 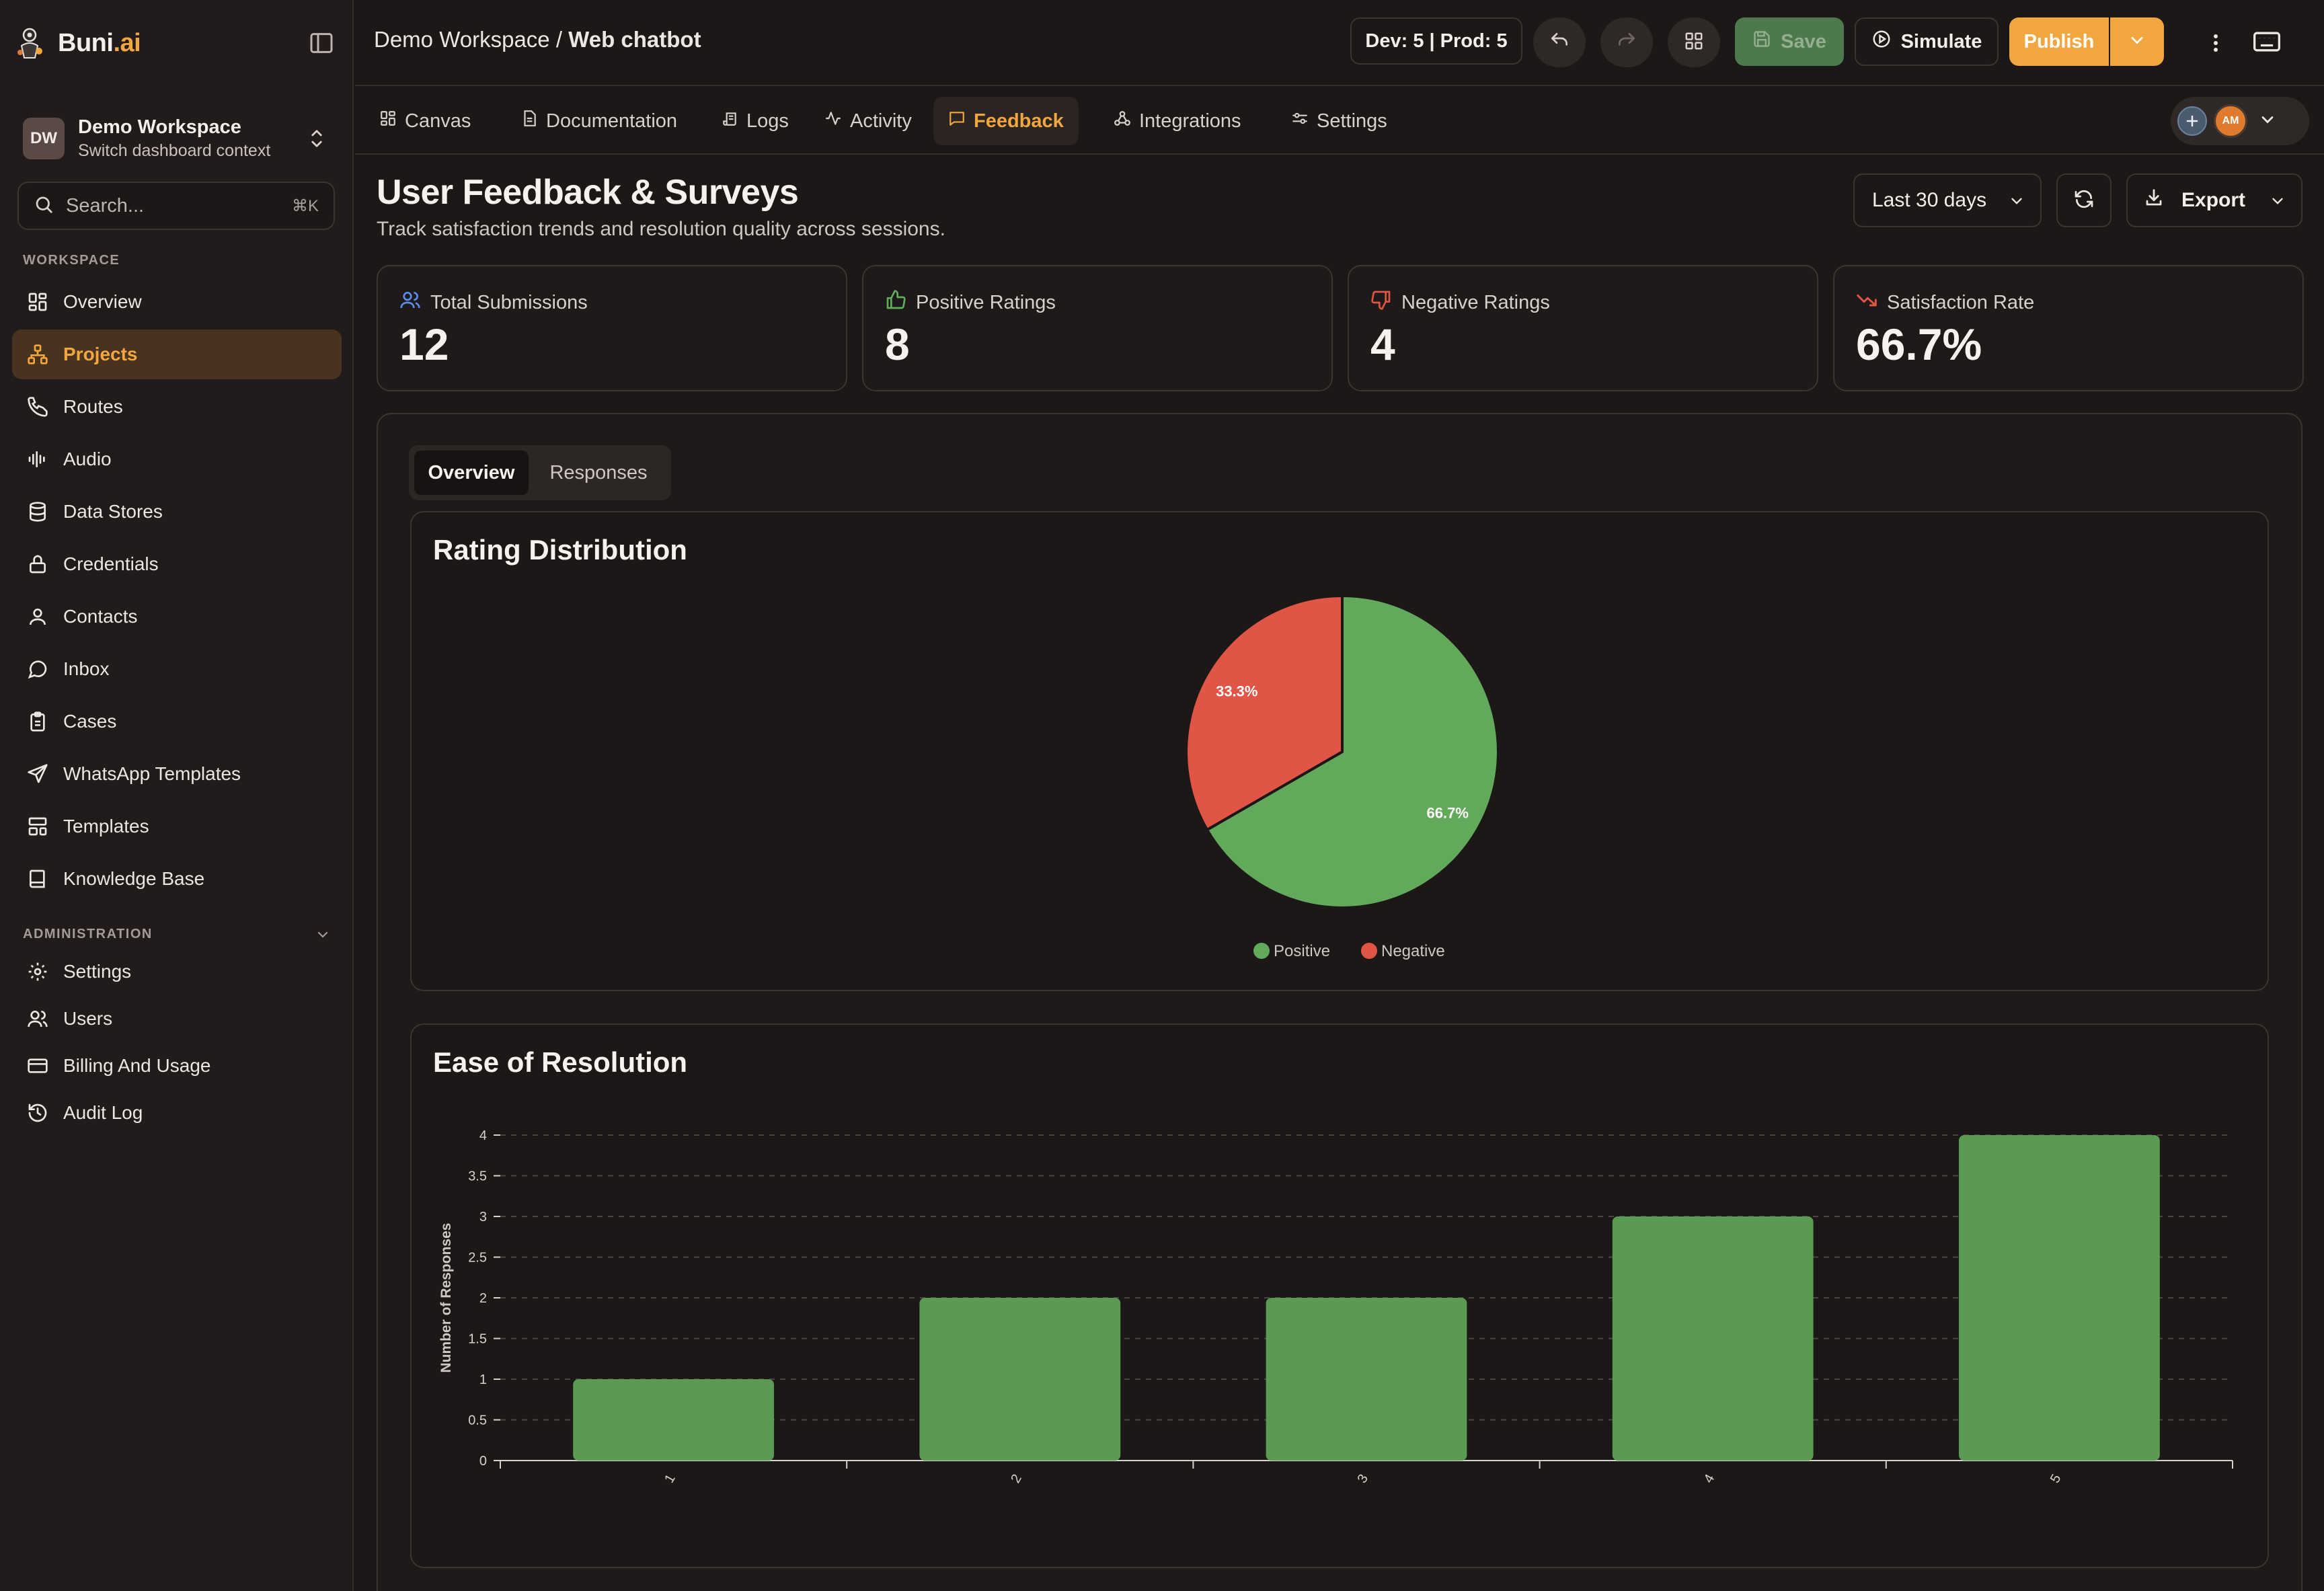 What do you see at coordinates (2216, 43) in the screenshot?
I see `more-vertical-icon` at bounding box center [2216, 43].